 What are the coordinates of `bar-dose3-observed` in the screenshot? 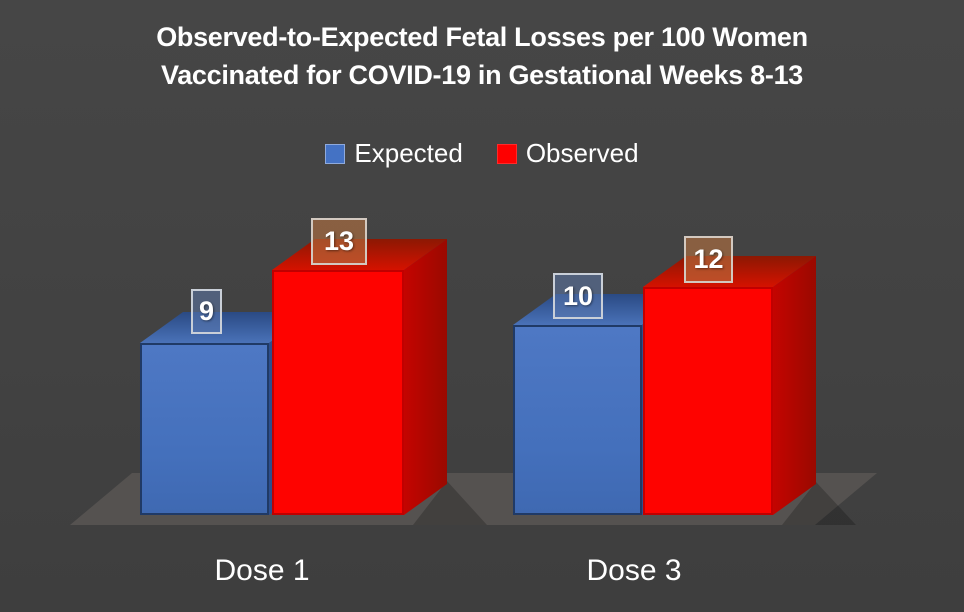 It's located at (708, 401).